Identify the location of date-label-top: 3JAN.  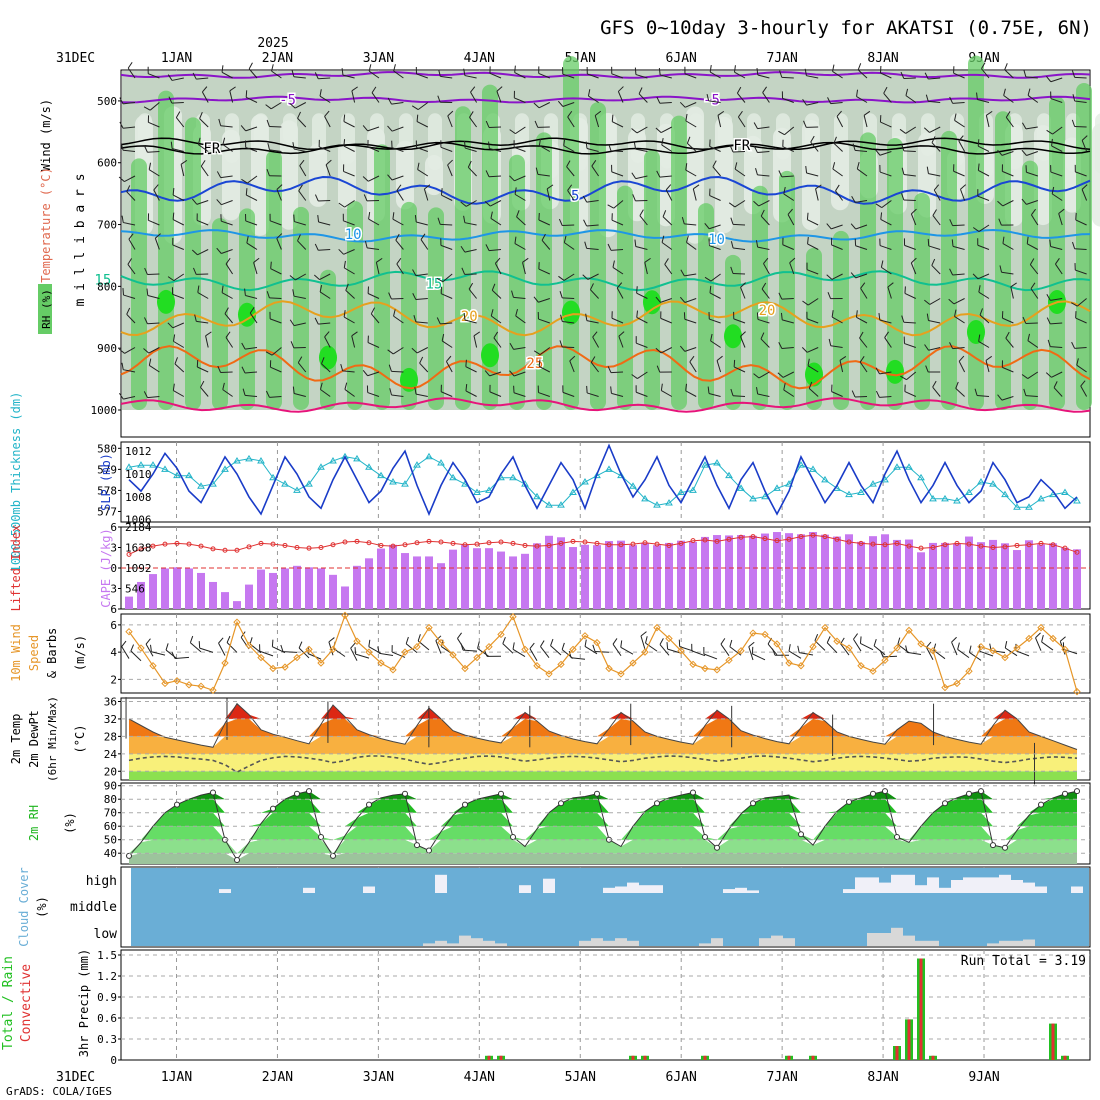
(378, 58).